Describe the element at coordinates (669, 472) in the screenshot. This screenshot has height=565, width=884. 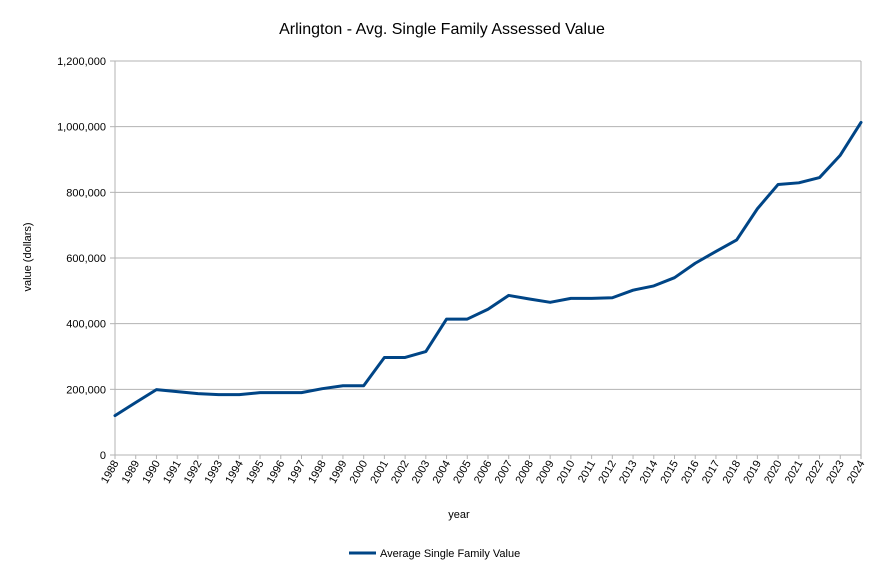
I see `x-tick-label: 2015` at that location.